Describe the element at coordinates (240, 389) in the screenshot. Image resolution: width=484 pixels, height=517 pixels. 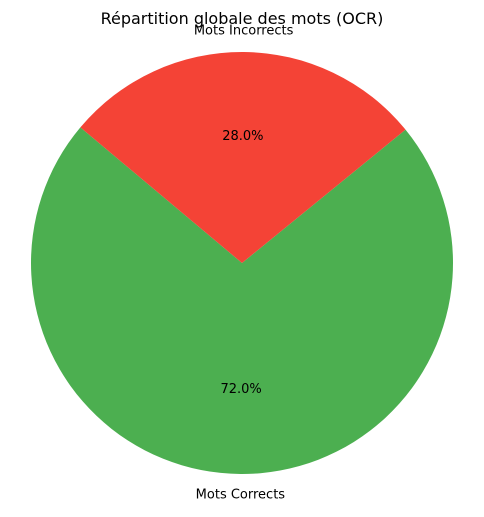
I see `pie-percent-mots-corrects: 72.0%` at that location.